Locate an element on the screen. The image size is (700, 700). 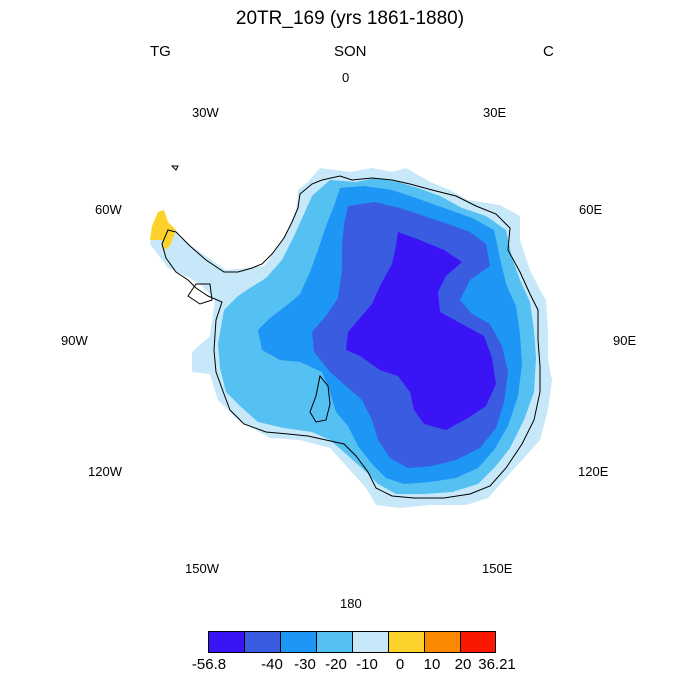
variable-label: TG is located at coordinates (160, 51).